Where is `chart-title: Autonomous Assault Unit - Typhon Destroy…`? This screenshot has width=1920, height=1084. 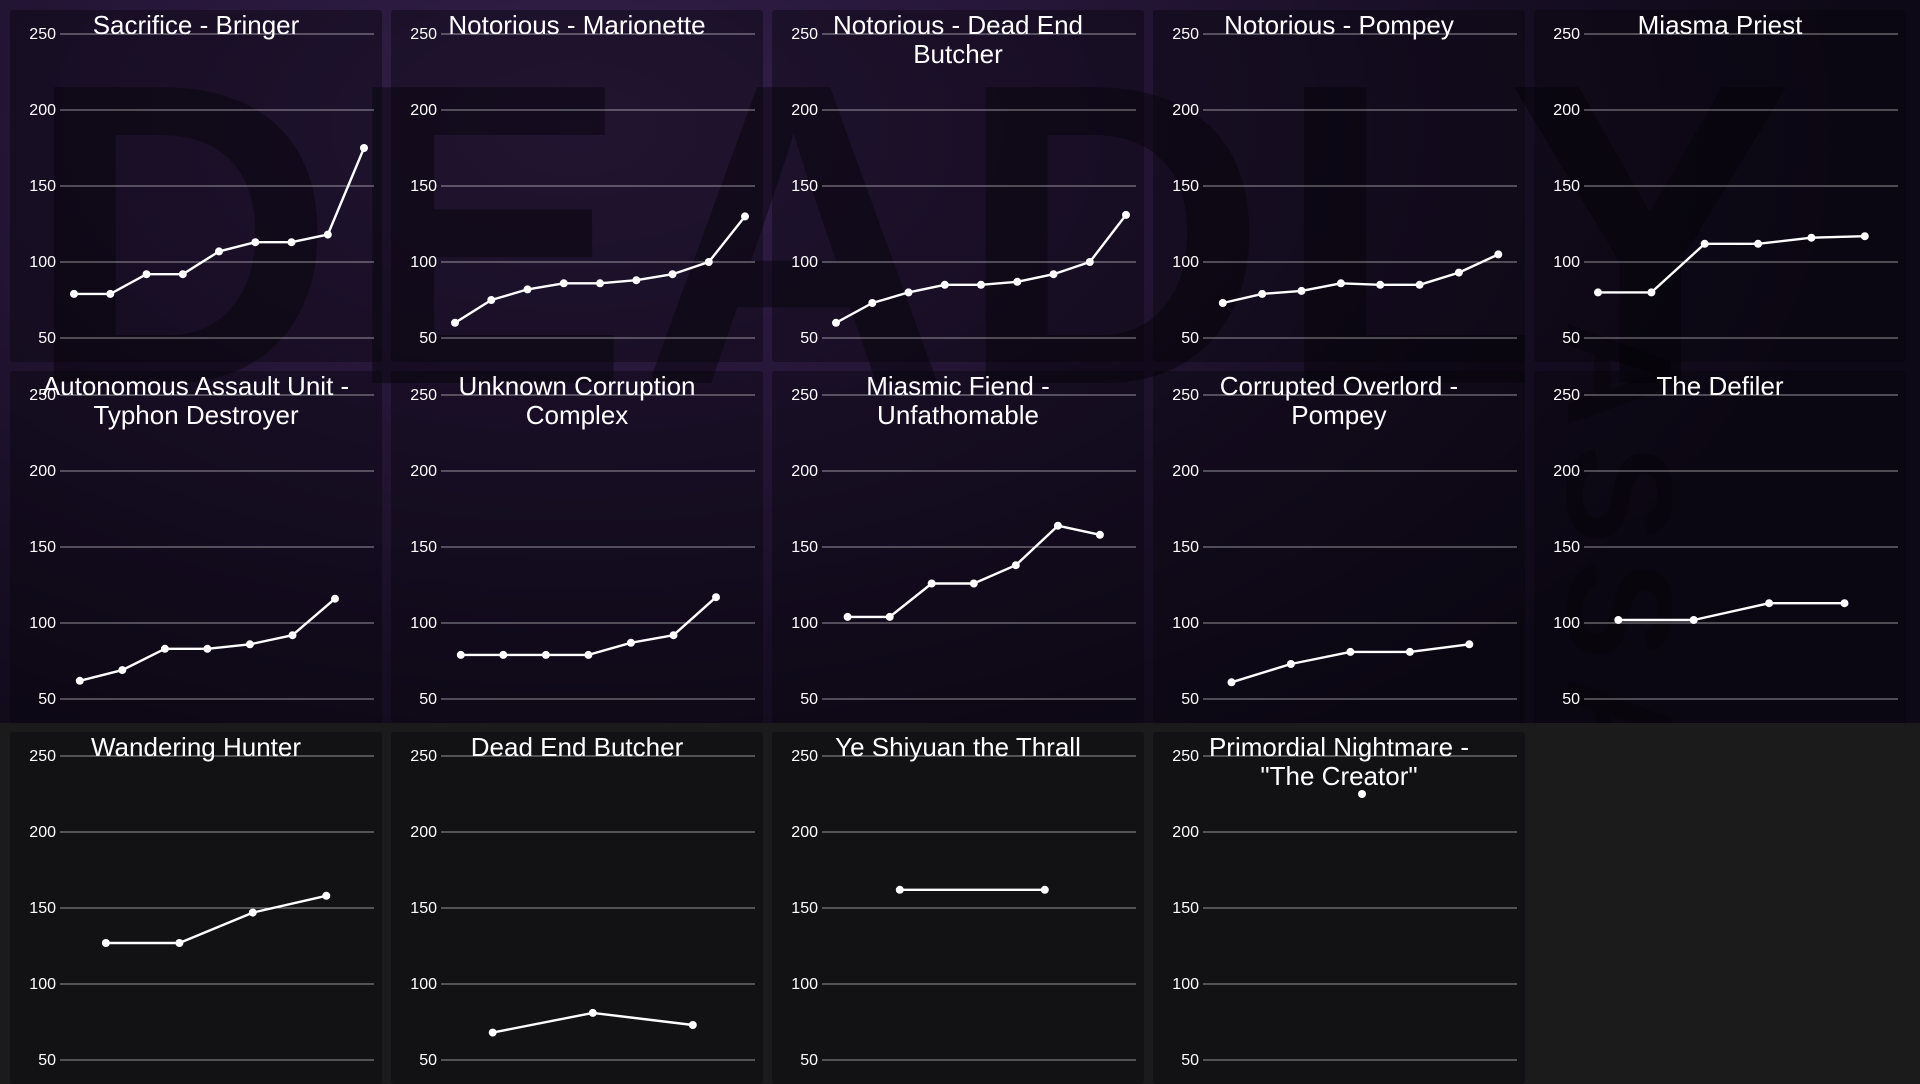 chart-title: Autonomous Assault Unit - Typhon Destroy… is located at coordinates (196, 401).